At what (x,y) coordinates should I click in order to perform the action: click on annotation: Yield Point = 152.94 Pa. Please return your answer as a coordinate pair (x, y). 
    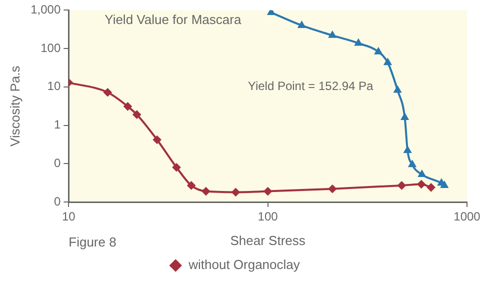
    Looking at the image, I should click on (311, 86).